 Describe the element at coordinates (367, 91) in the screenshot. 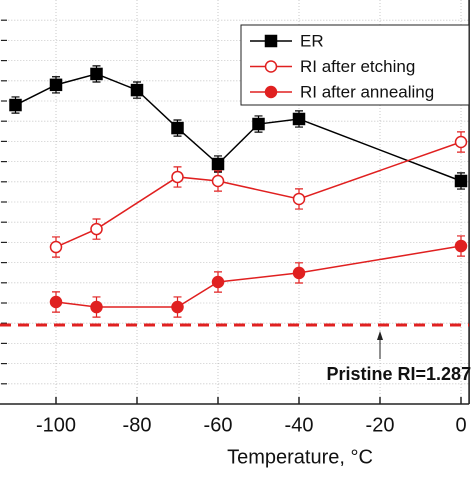

I see `legend-label: RI after annealing` at that location.